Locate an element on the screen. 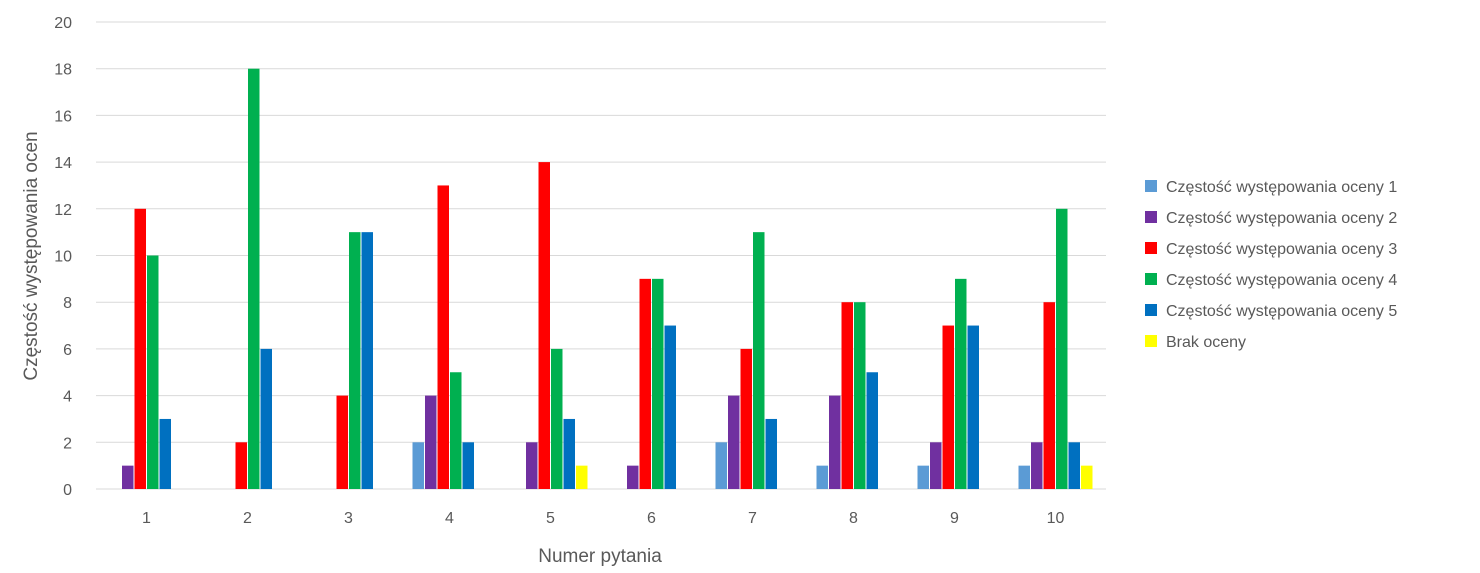 The width and height of the screenshot is (1480, 573). y-tick-label: 20 is located at coordinates (63, 23).